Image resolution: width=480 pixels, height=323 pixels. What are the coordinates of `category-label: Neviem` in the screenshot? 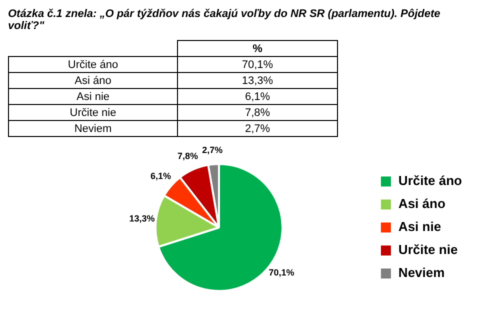 It's located at (93, 128).